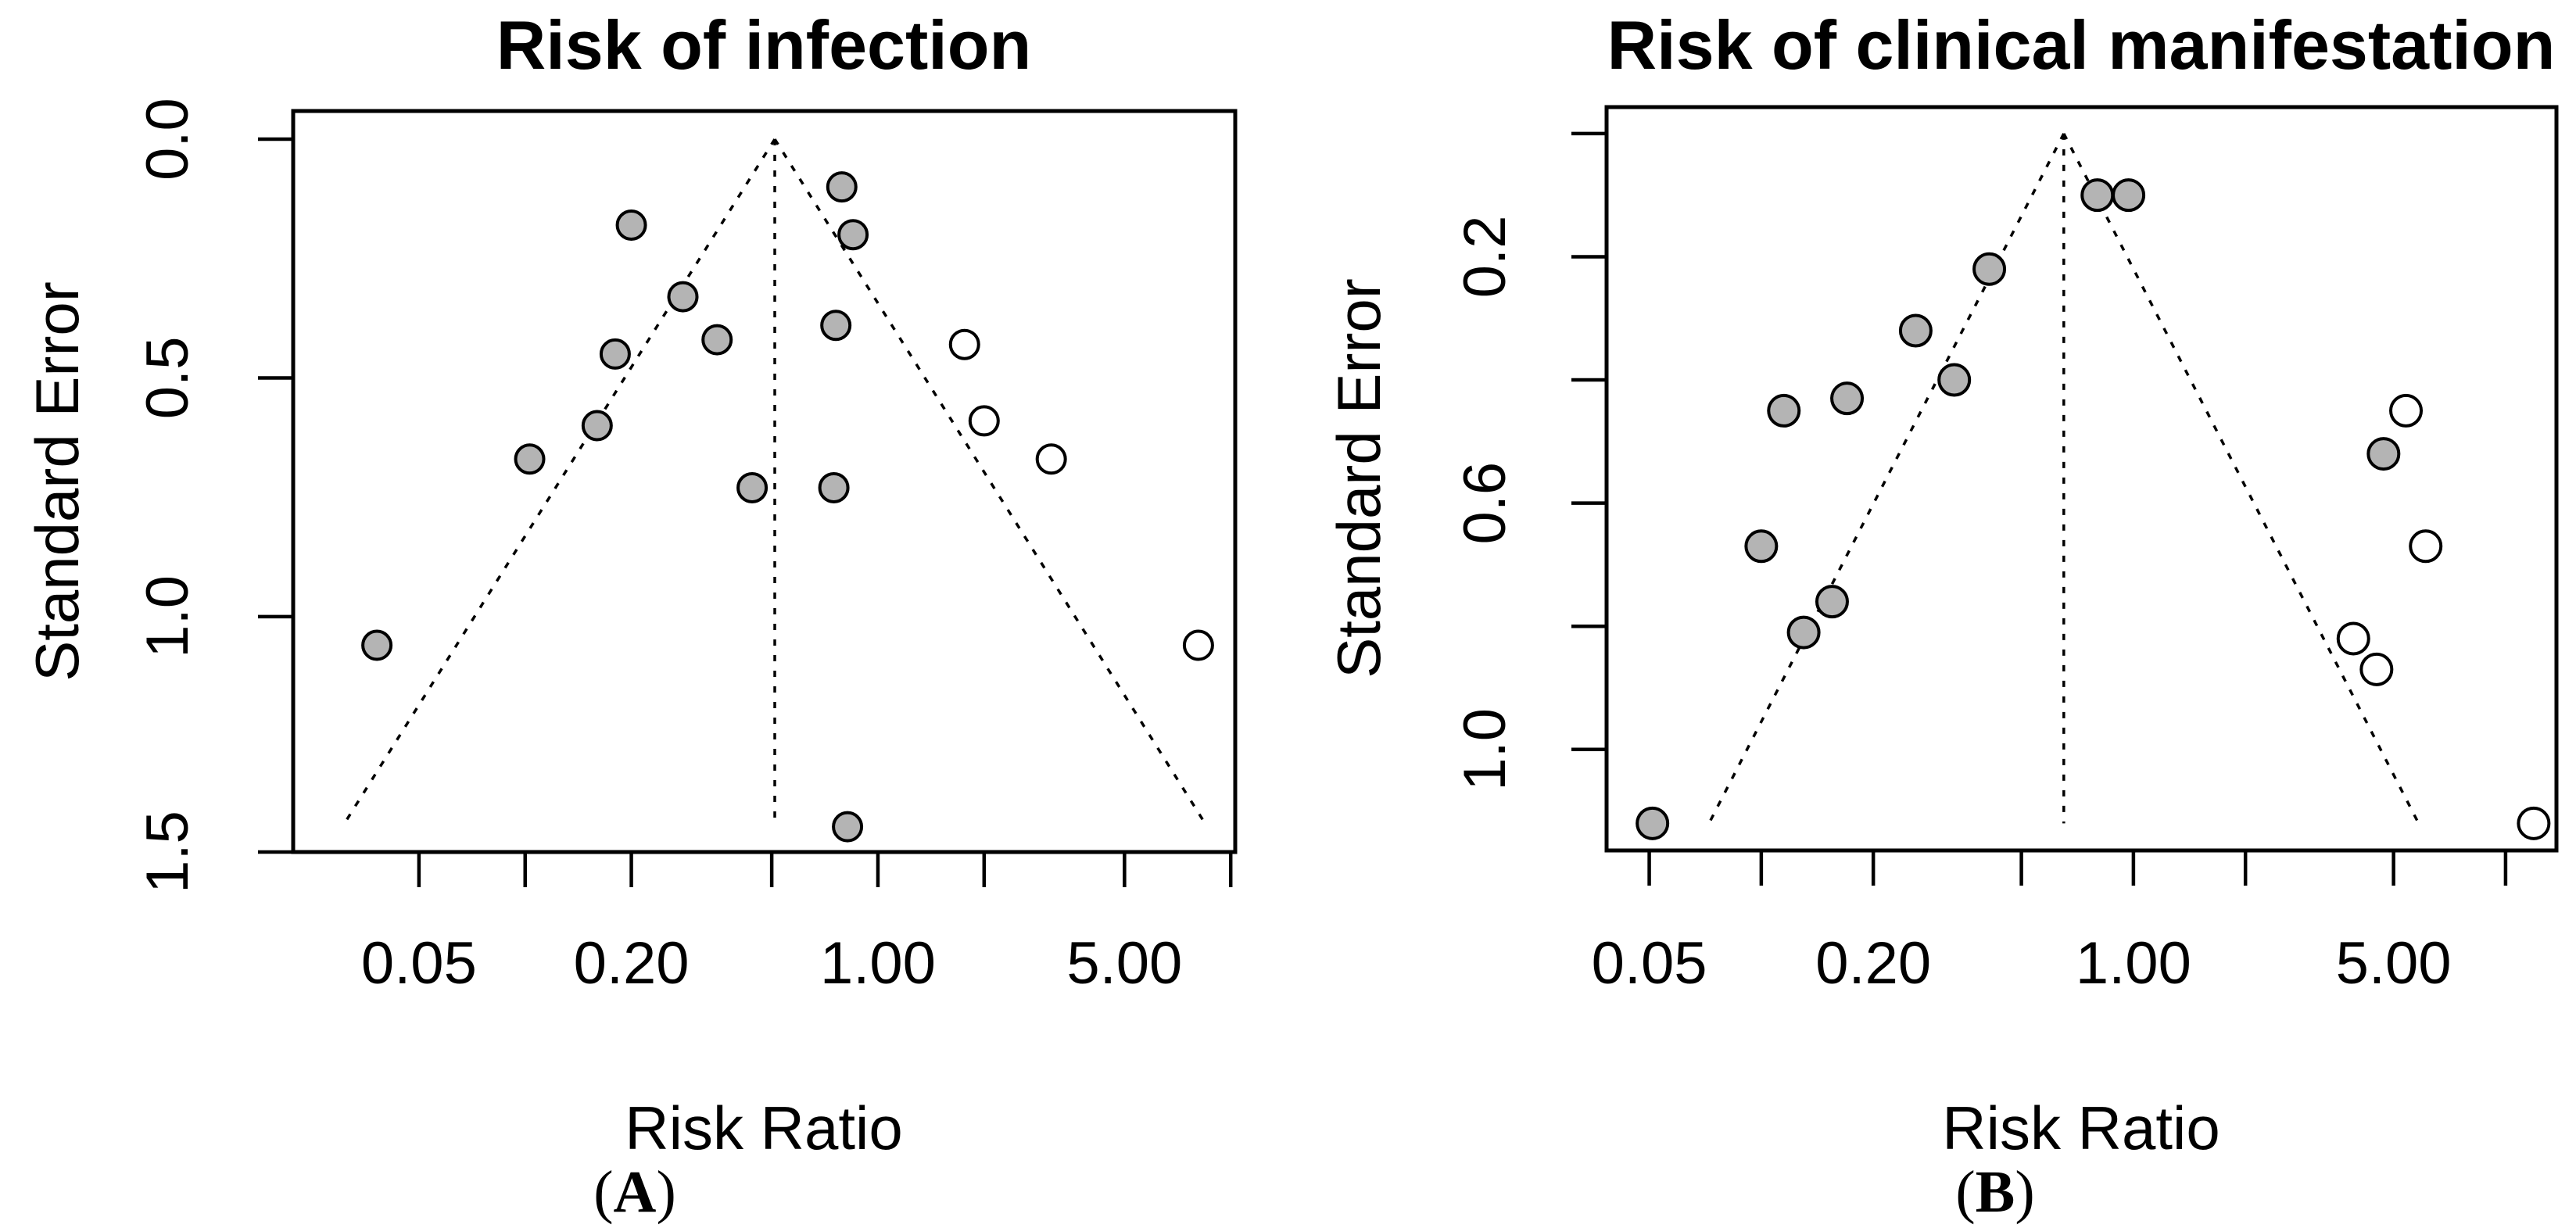  Describe the element at coordinates (167, 378) in the screenshot. I see `y-axis-tick-label: 0.5` at that location.